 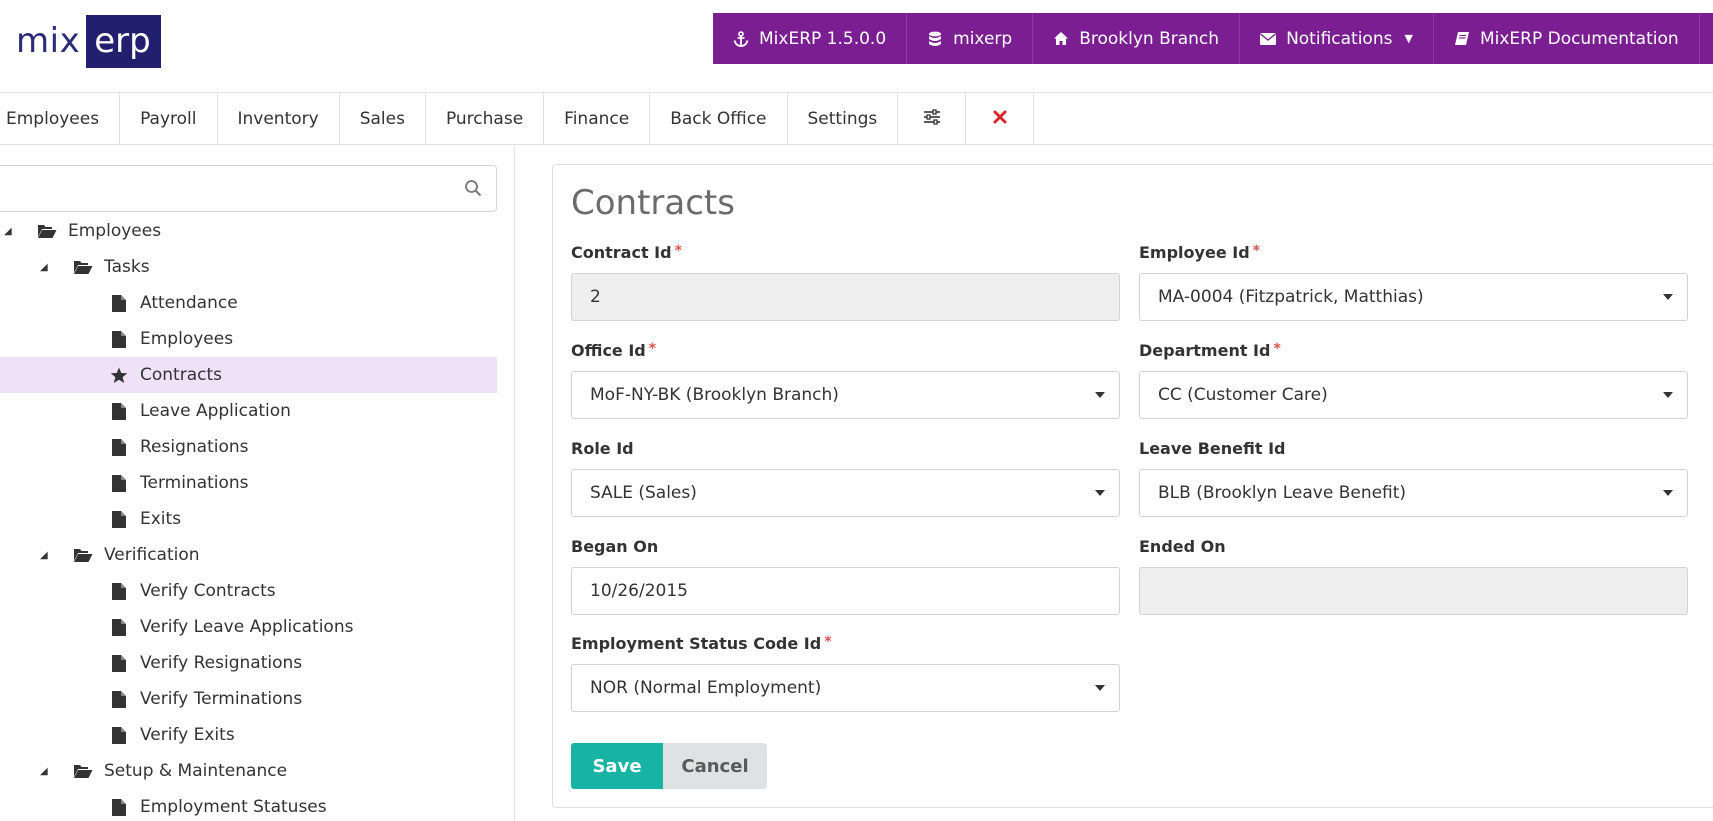 What do you see at coordinates (181, 375) in the screenshot?
I see `tree-label: Contracts` at bounding box center [181, 375].